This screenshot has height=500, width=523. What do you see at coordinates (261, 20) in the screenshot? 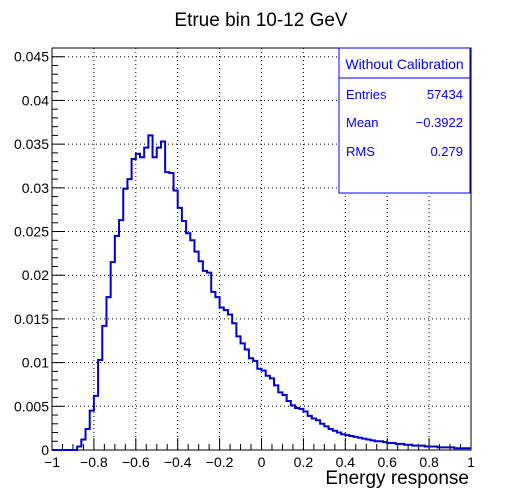
I see `chart-title: Etrue bin 10-12 GeV` at bounding box center [261, 20].